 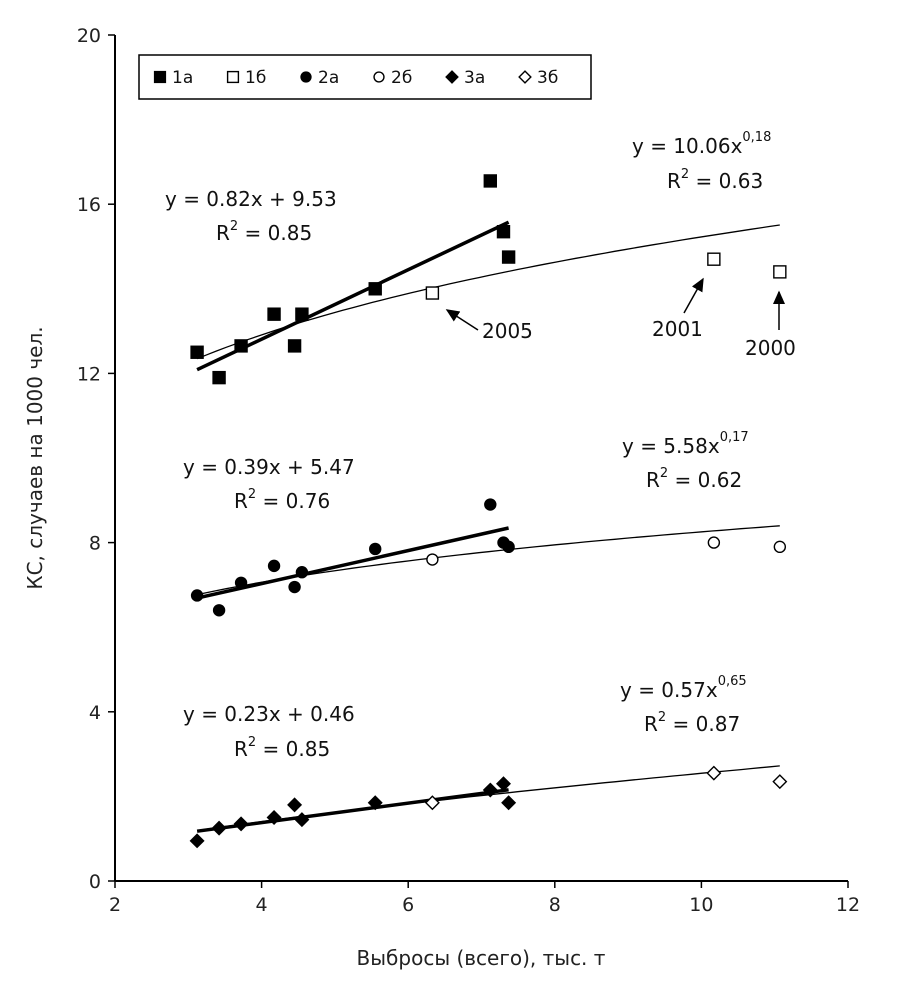 I want to click on eq3-power-r2-sup: 2, so click(x=662, y=717).